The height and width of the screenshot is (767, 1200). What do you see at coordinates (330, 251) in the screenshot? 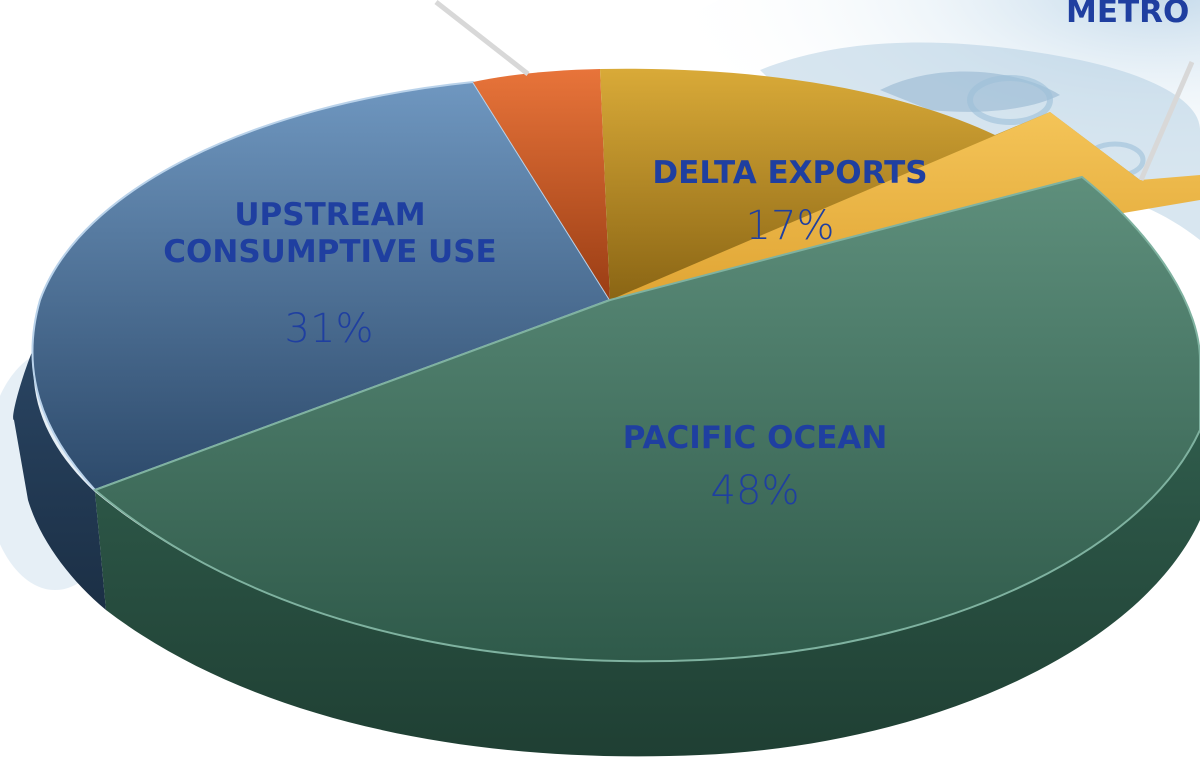
I see `label-upstream-line2: CONSUMPTIVE USE` at bounding box center [330, 251].